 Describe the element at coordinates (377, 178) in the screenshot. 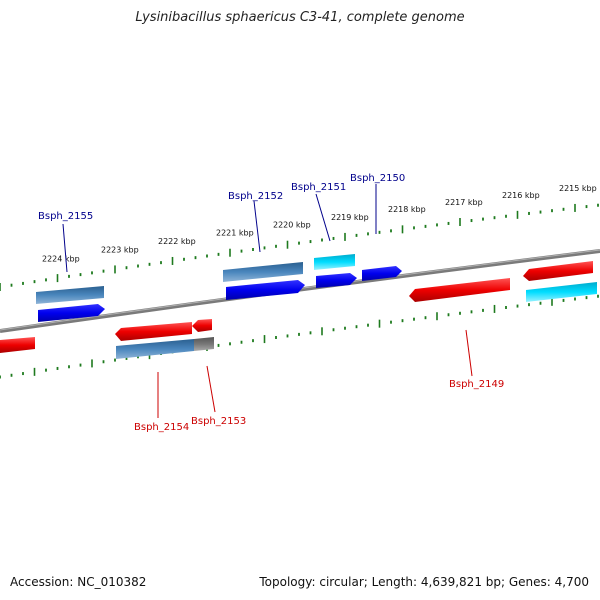

I see `label-bsph-2150: Bsph_2150` at that location.